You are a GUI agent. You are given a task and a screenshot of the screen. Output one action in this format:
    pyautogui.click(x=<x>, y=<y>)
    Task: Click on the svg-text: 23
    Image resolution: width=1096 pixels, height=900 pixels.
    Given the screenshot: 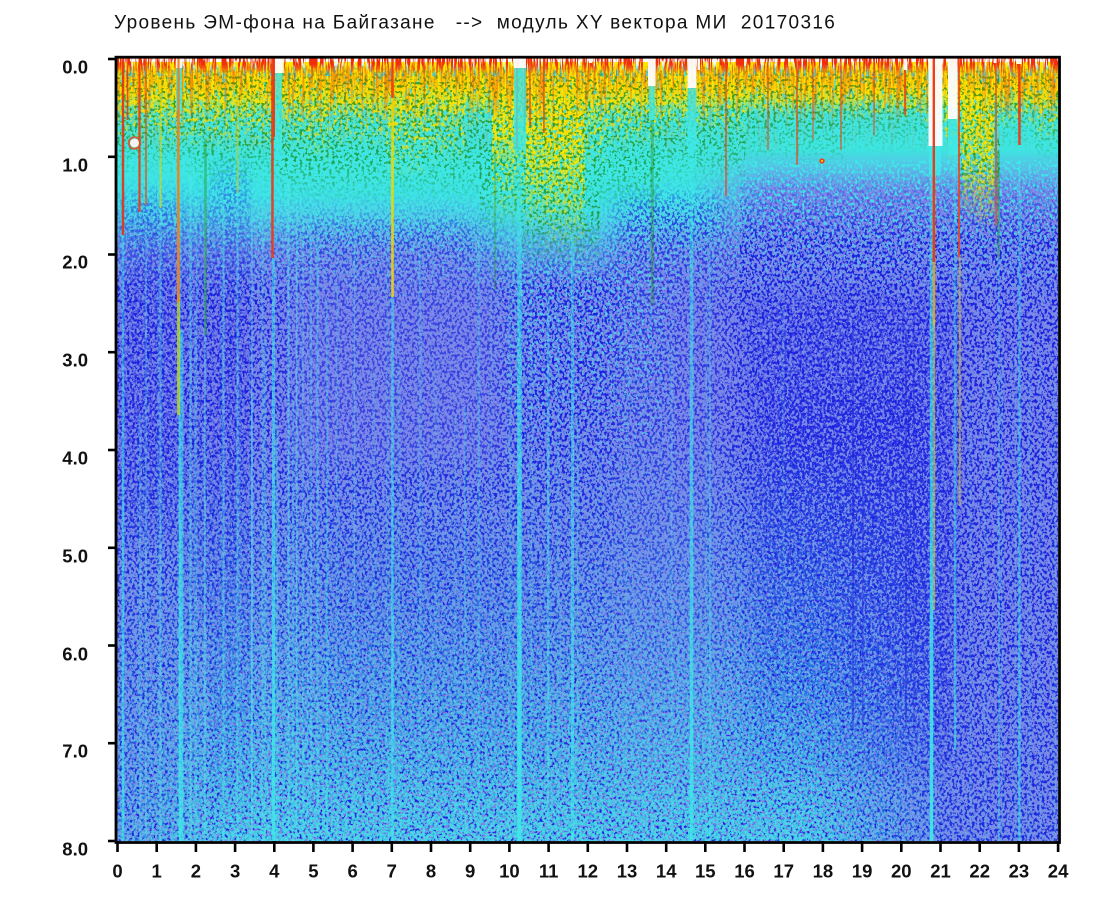 What is the action you would take?
    pyautogui.click(x=1019, y=871)
    